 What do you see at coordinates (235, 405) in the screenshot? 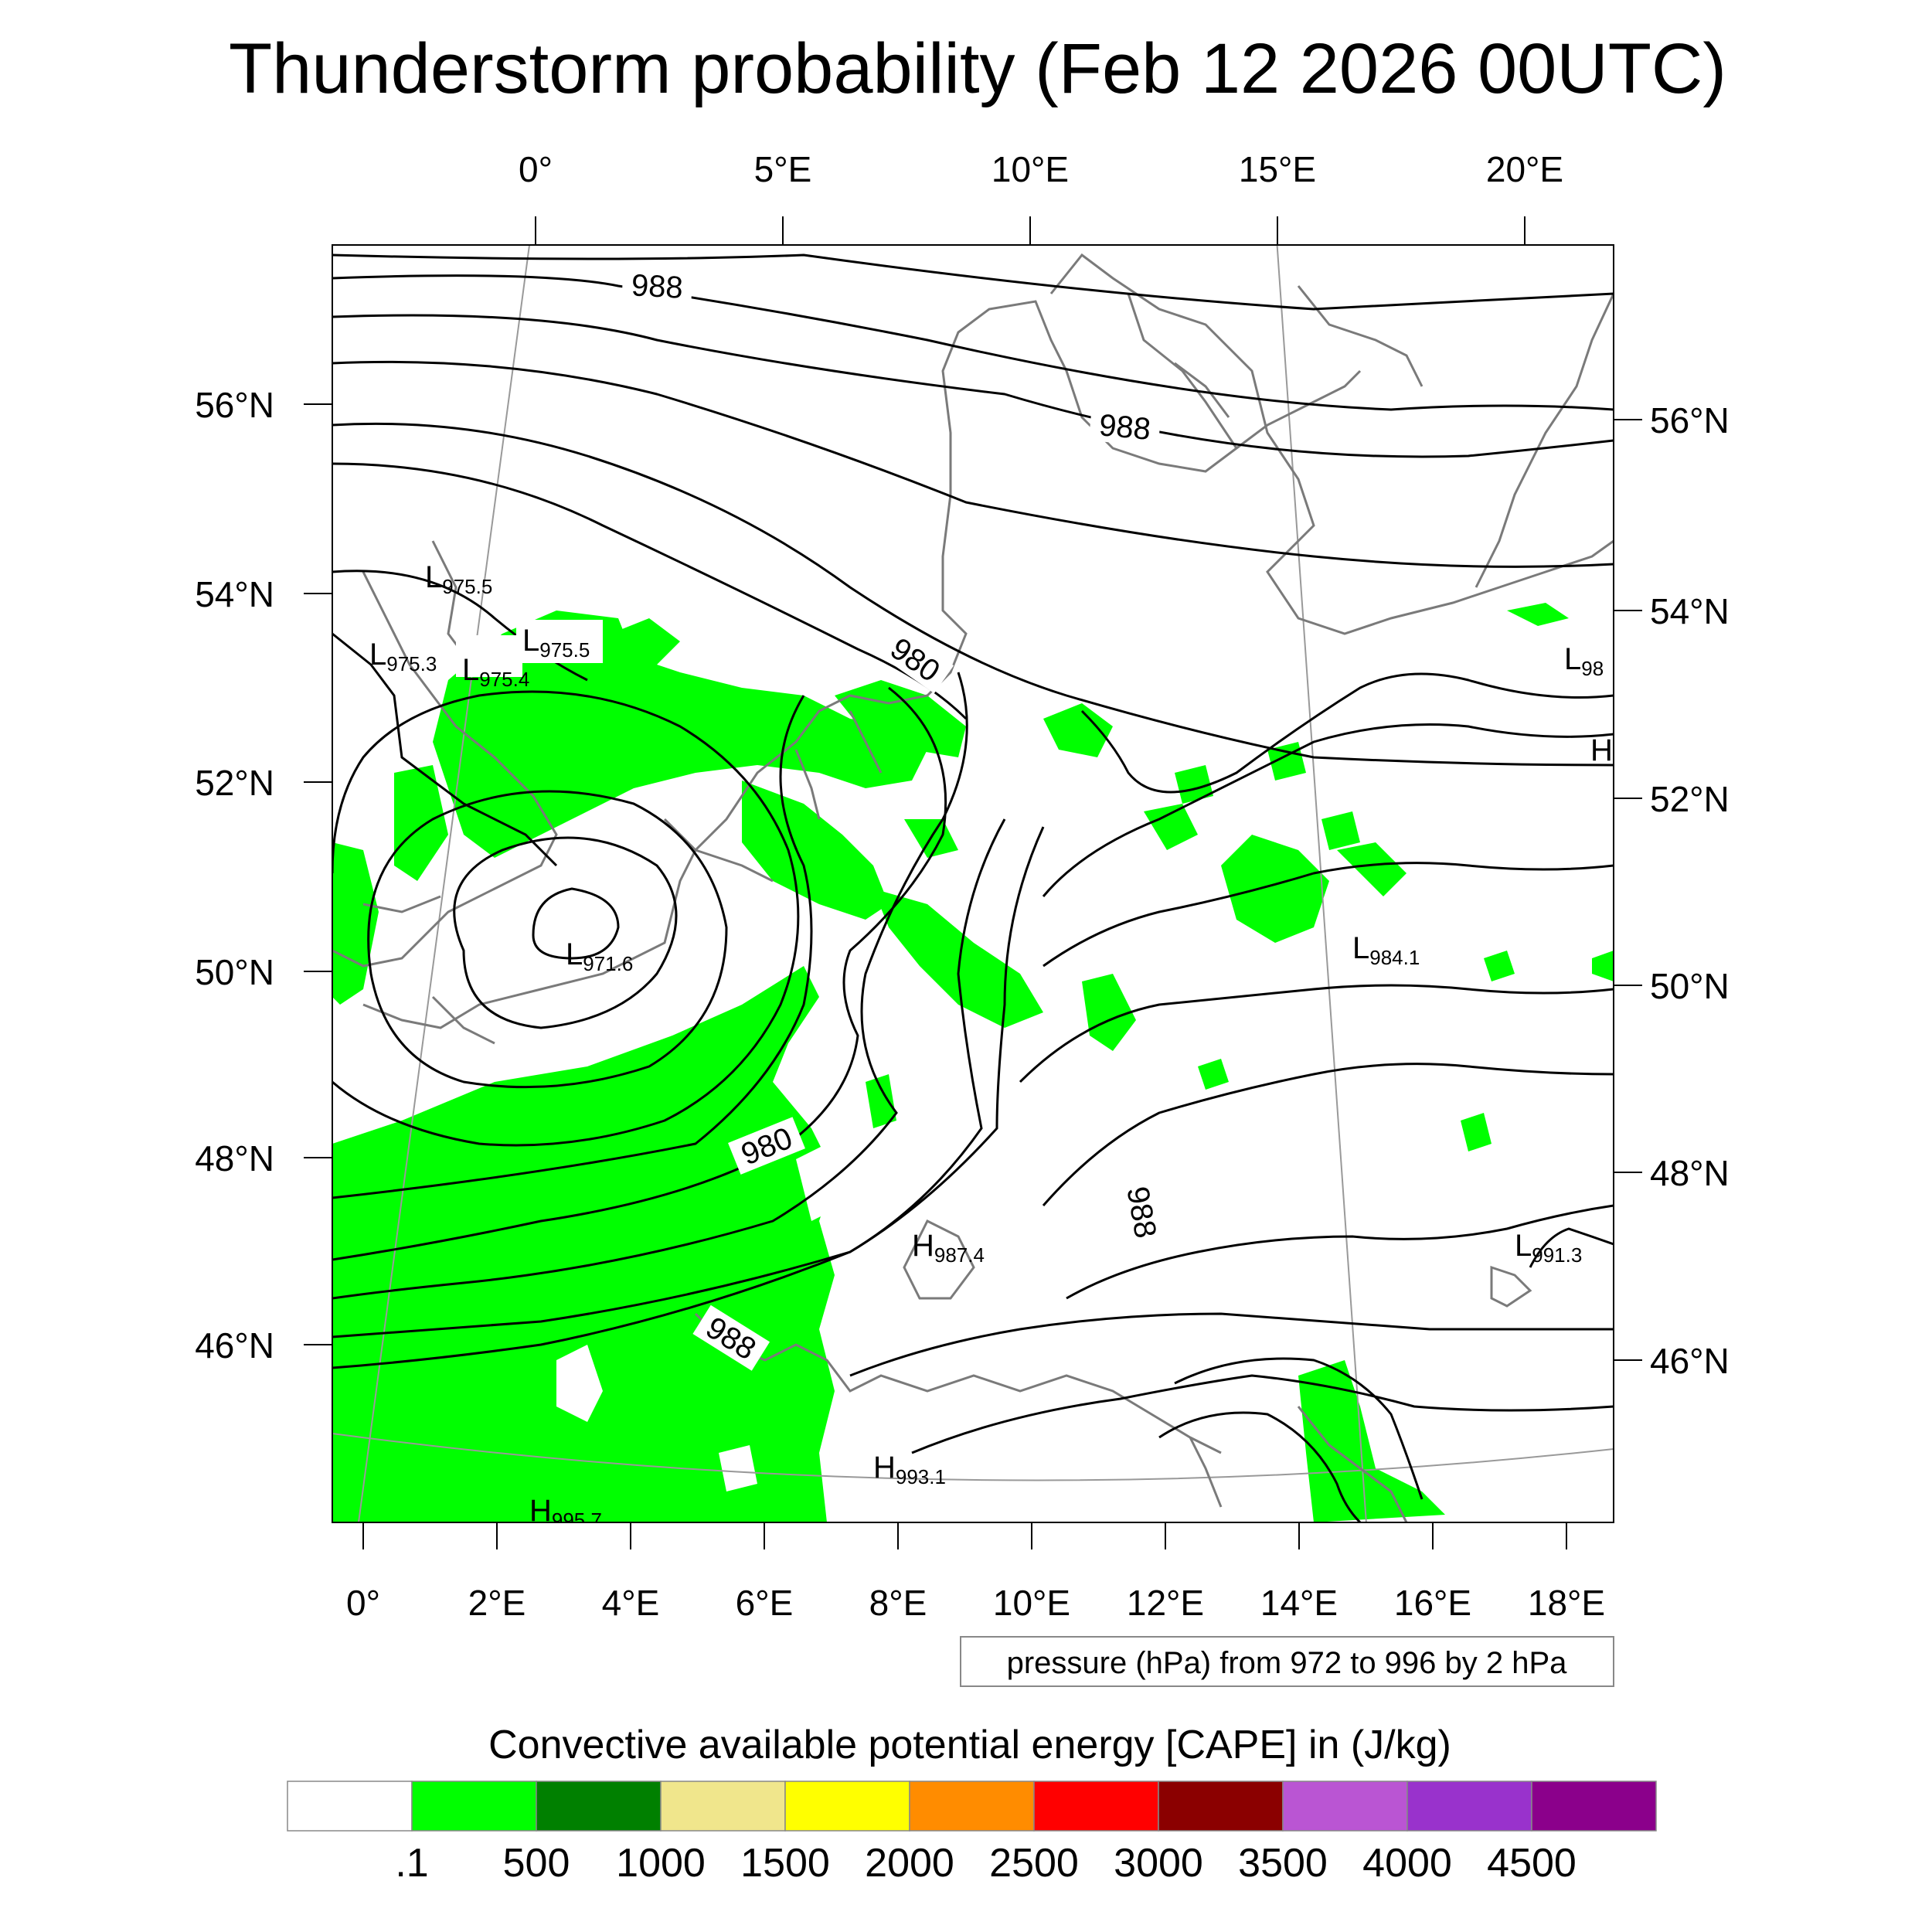
I see `left-lat-label: 56°N` at bounding box center [235, 405].